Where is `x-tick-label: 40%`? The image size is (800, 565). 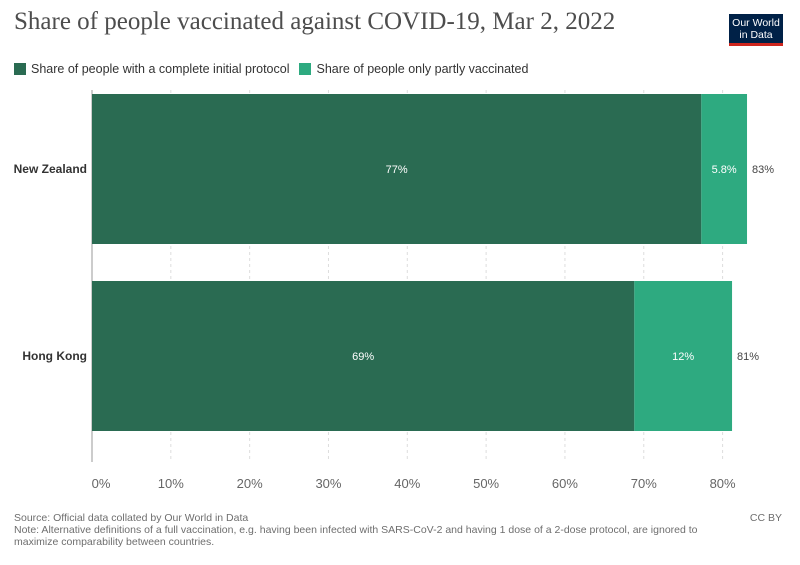 x-tick-label: 40% is located at coordinates (407, 483).